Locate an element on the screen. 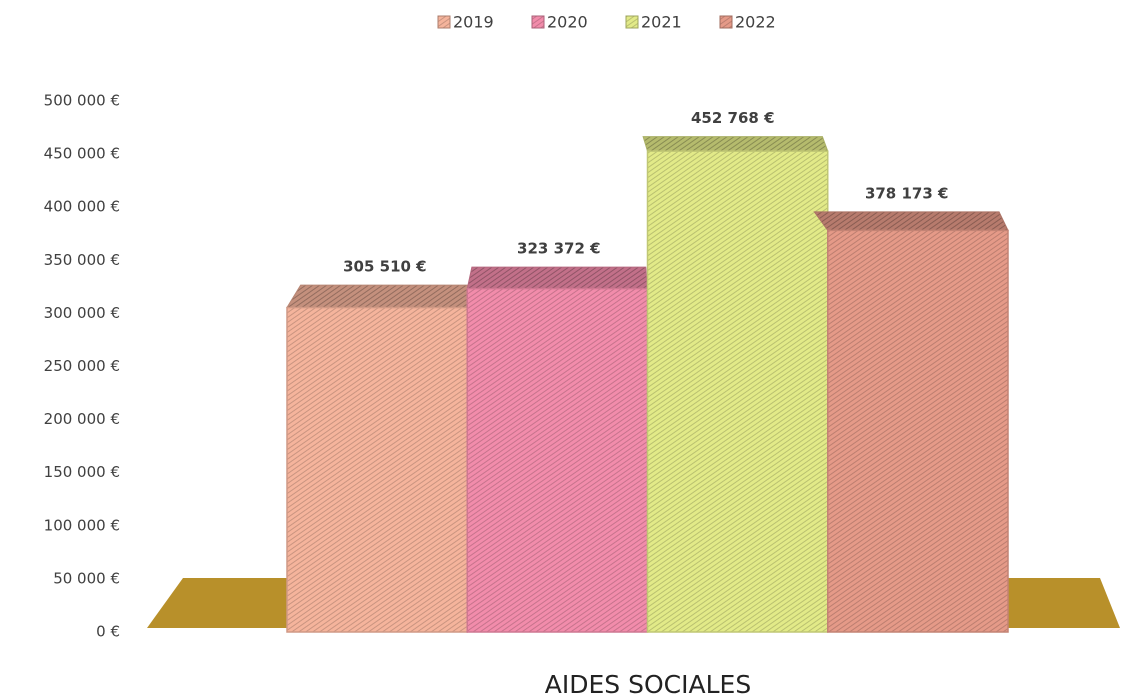 The image size is (1127, 700). value-label: 305 510 € is located at coordinates (385, 267).